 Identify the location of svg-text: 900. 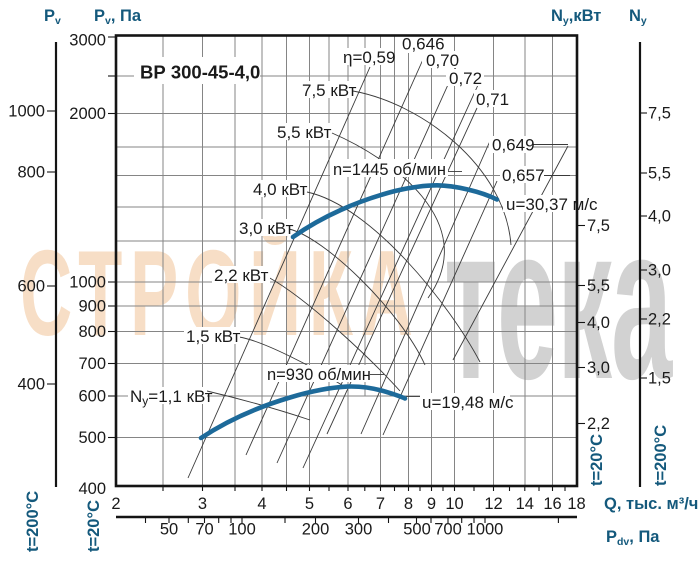
(92, 307).